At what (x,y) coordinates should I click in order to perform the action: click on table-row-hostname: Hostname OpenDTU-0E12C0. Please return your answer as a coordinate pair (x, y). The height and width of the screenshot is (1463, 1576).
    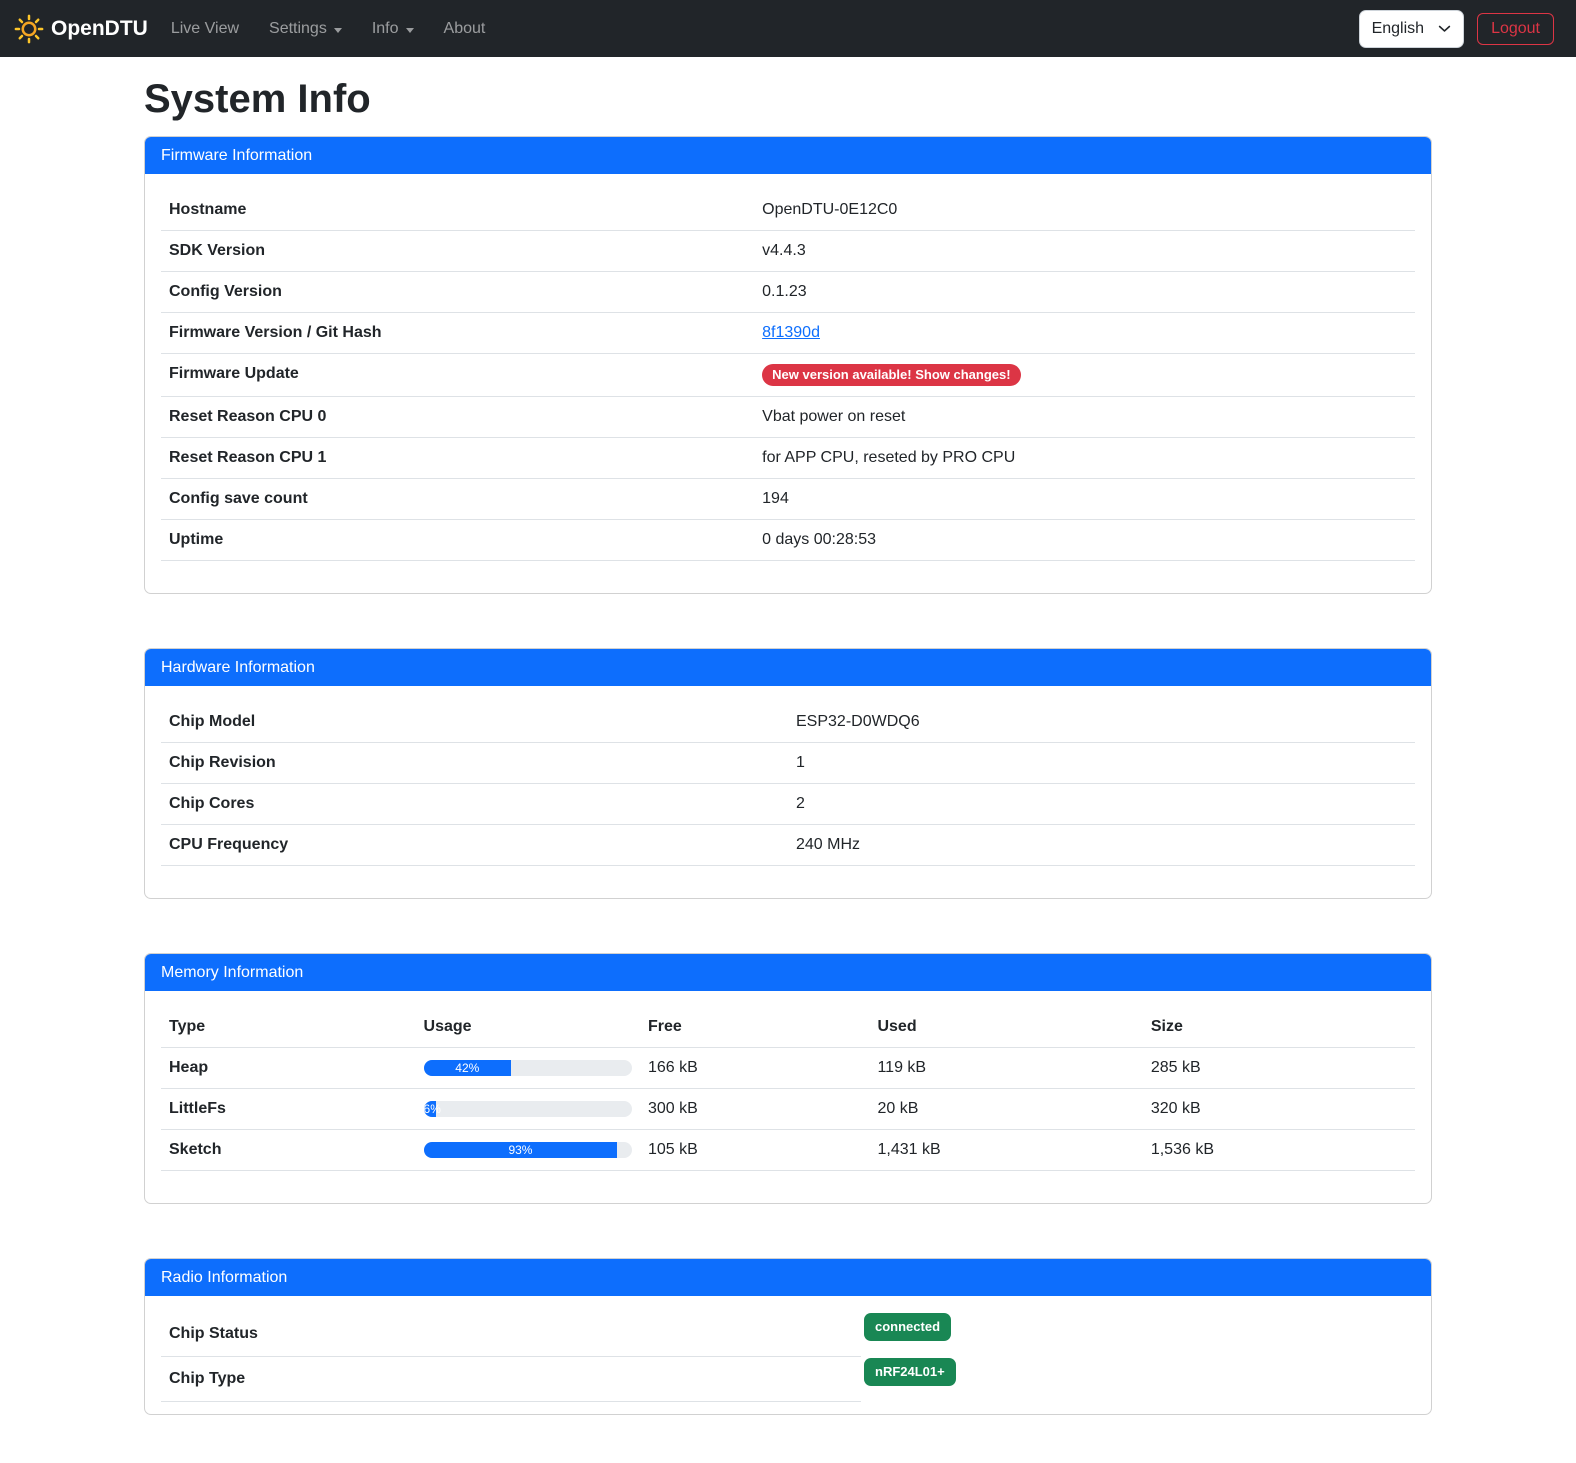
    Looking at the image, I should click on (788, 210).